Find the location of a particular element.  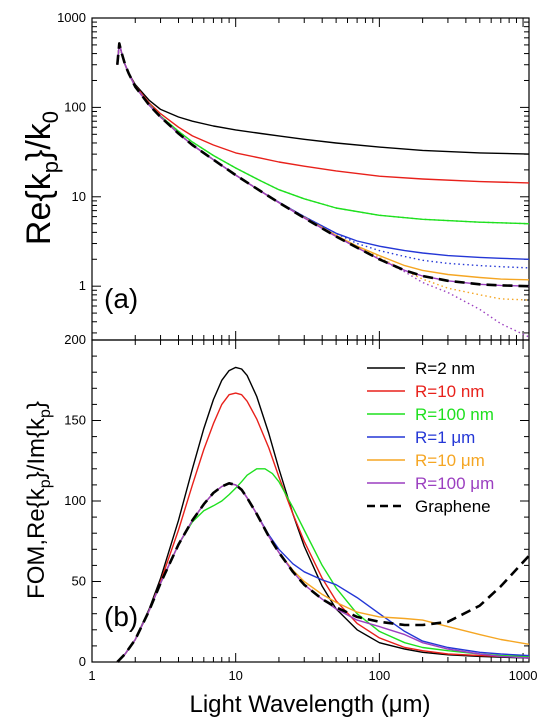

panel-a-ylabel: Re{kp}/k0 is located at coordinates (41, 178).